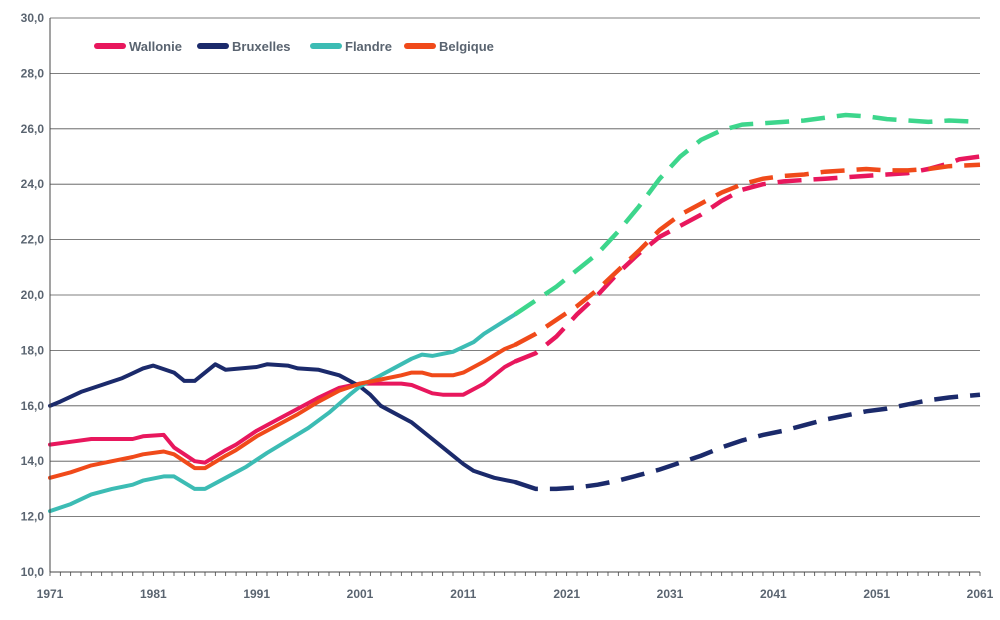  I want to click on x-tick-label: 2021, so click(566, 594).